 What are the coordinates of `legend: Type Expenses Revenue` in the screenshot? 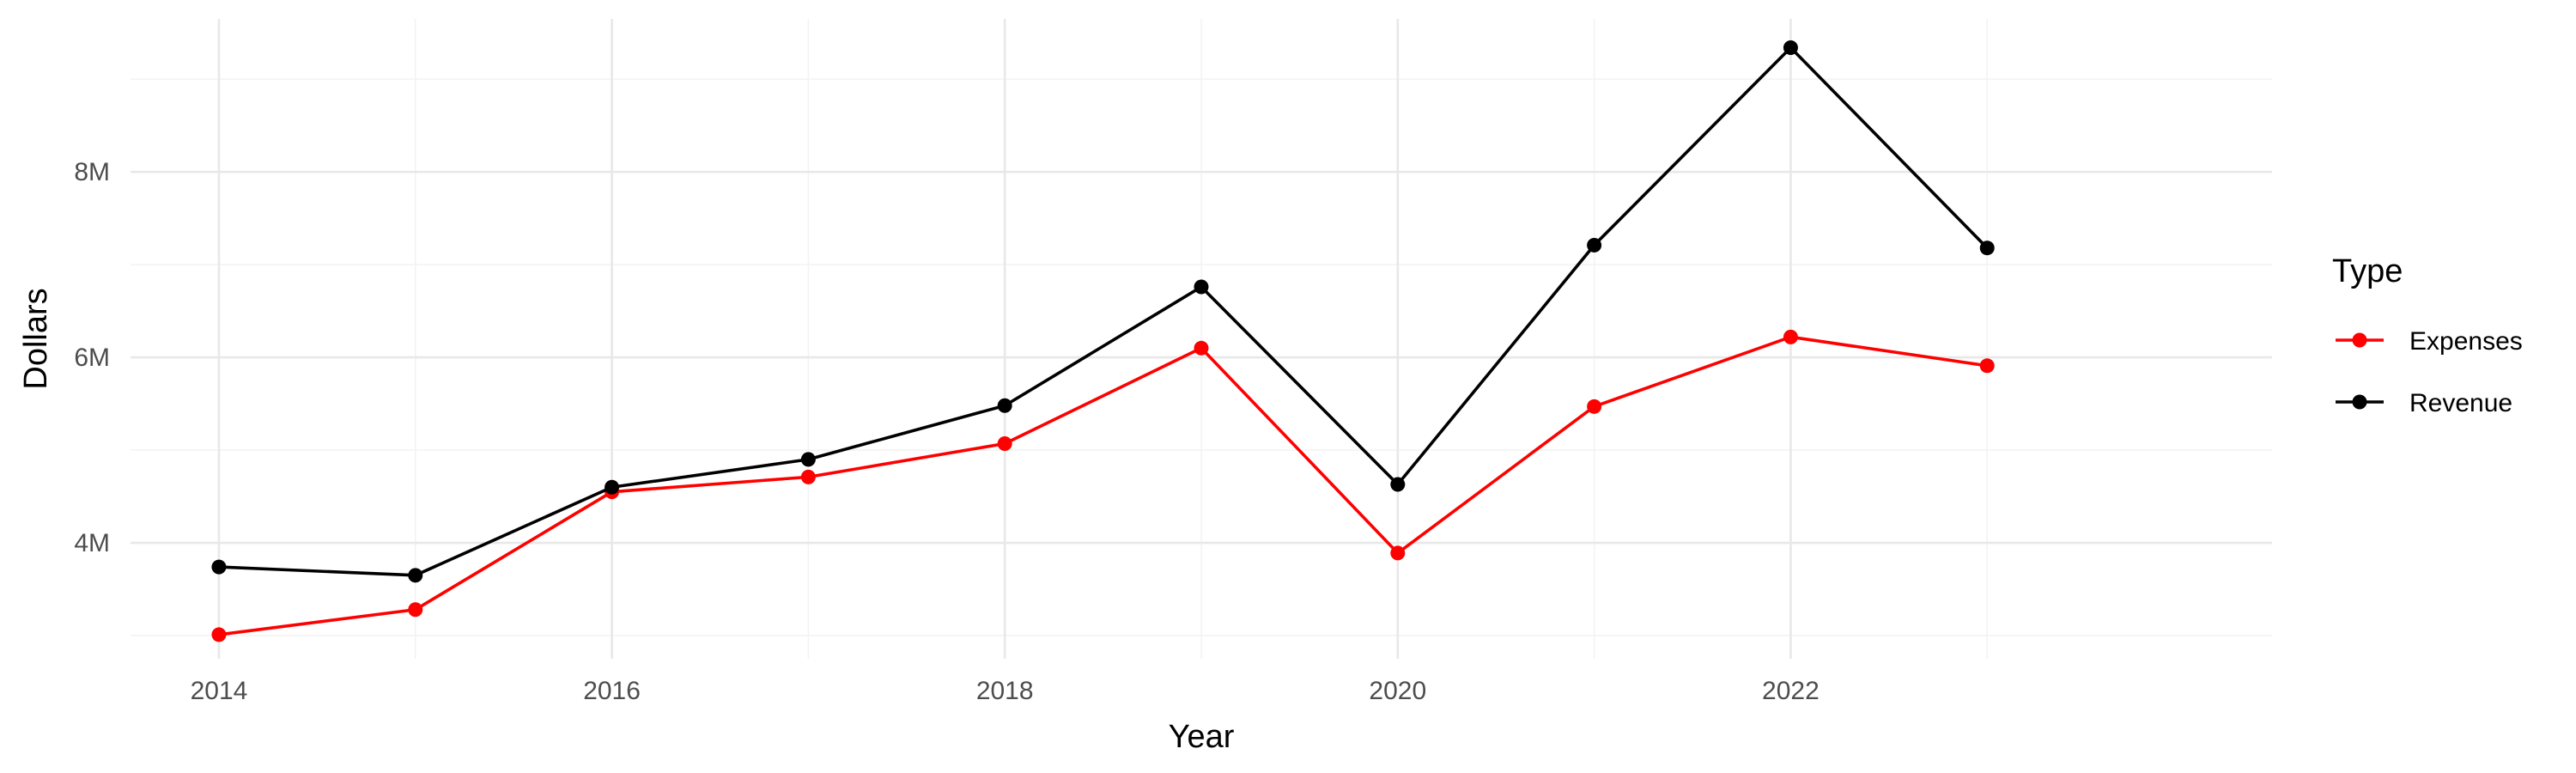 It's located at (2427, 335).